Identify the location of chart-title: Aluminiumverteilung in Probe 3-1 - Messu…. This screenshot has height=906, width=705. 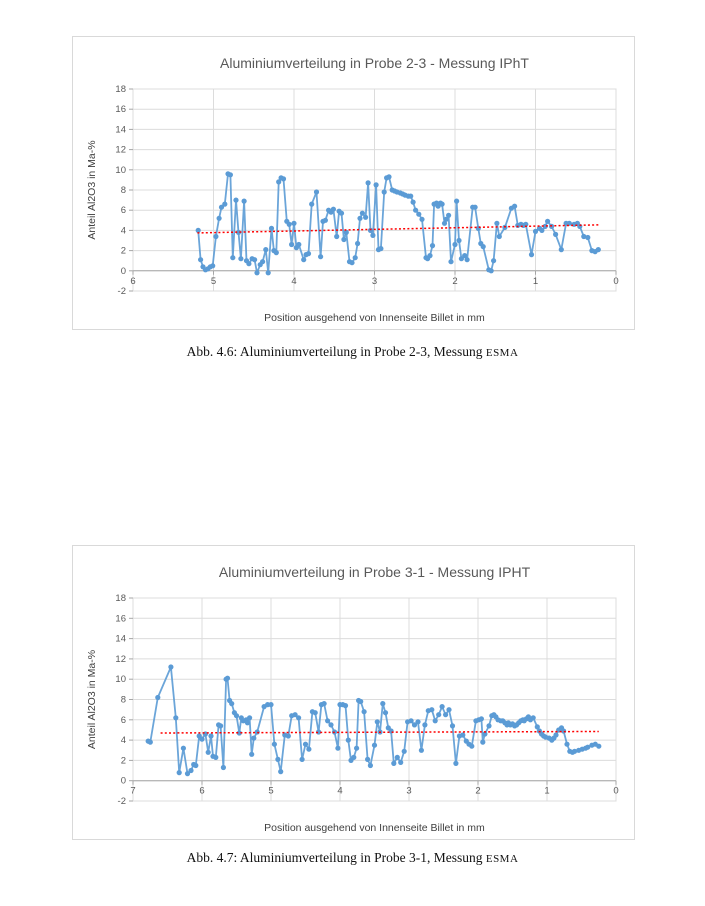
(375, 572).